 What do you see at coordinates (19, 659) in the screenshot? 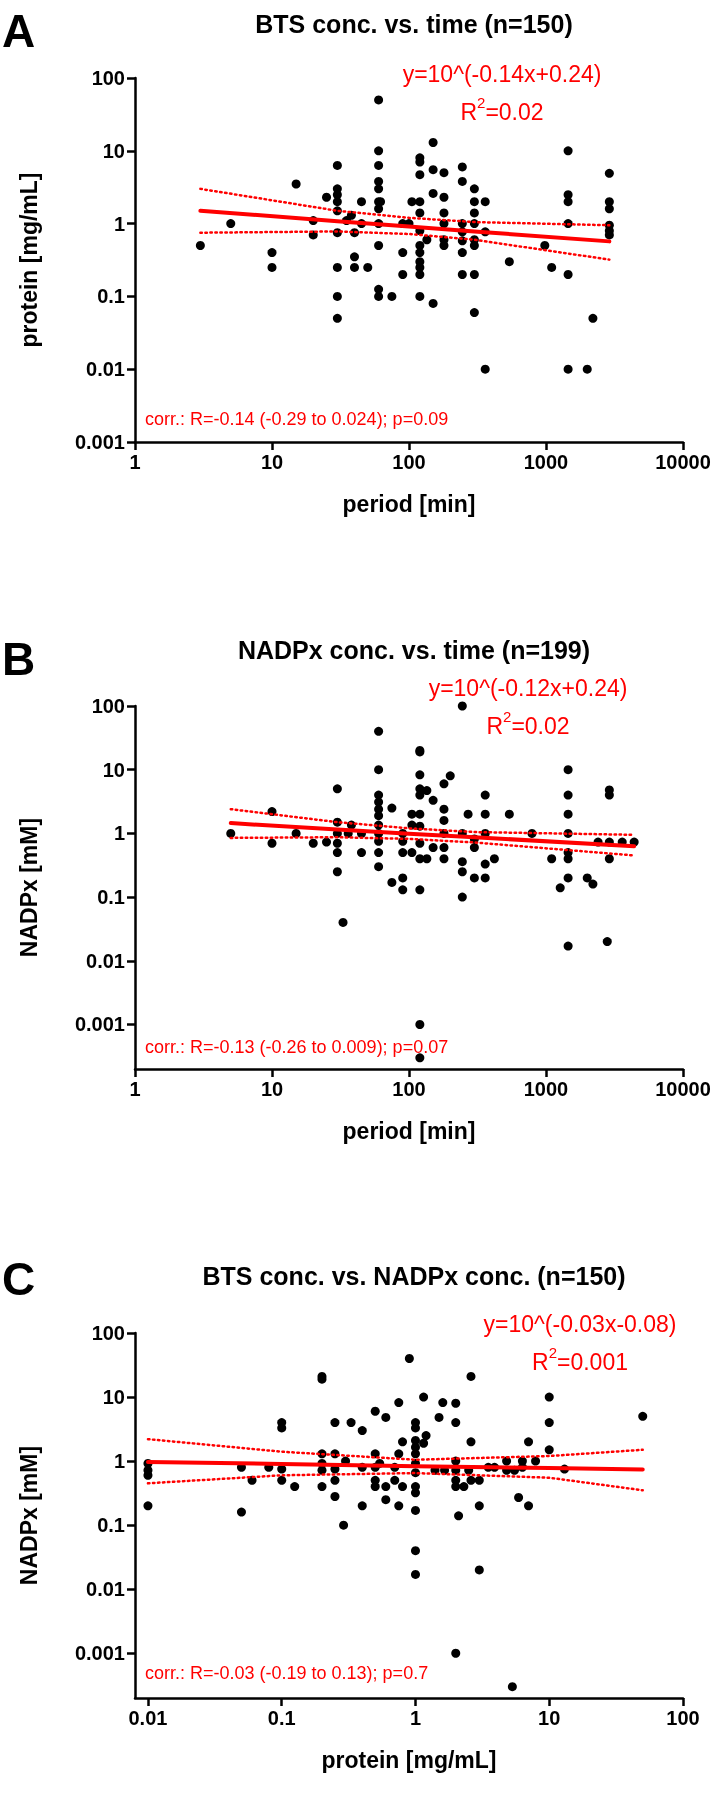
I see `text: B` at bounding box center [19, 659].